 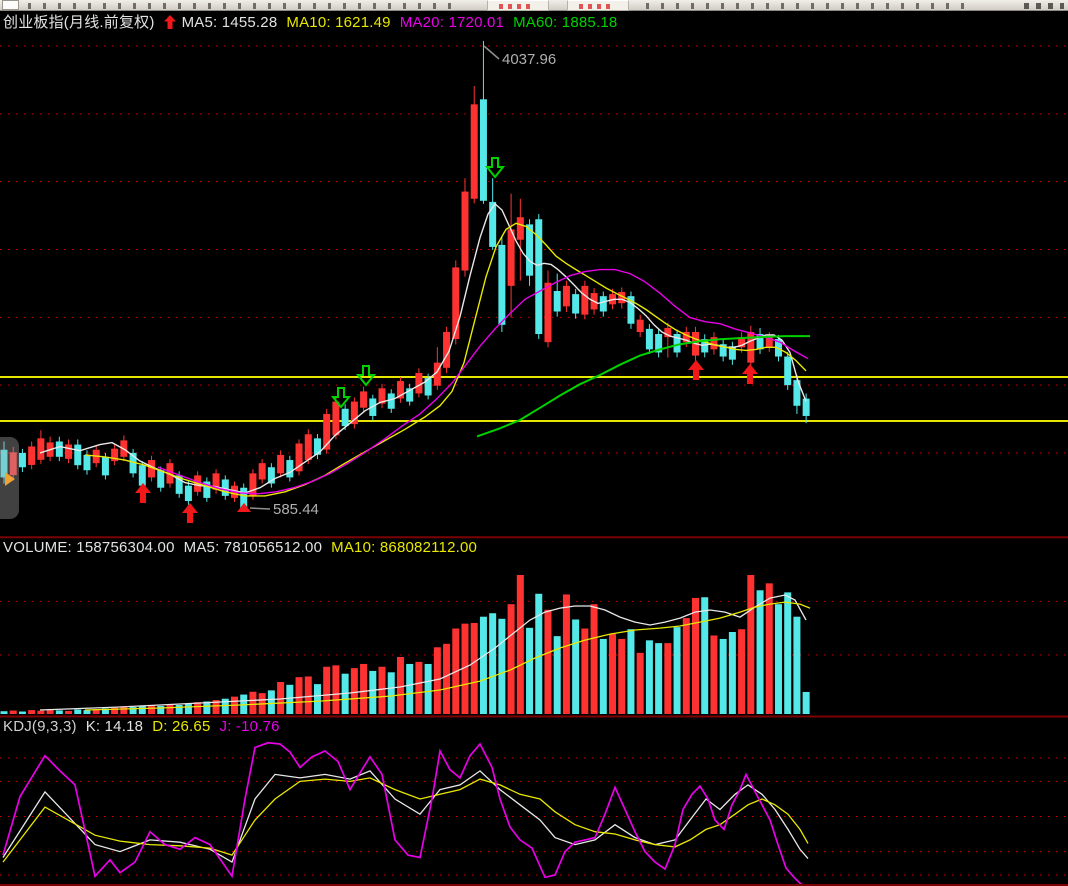 I want to click on symbol-title: 创业板指(月线.前复权), so click(x=79, y=22).